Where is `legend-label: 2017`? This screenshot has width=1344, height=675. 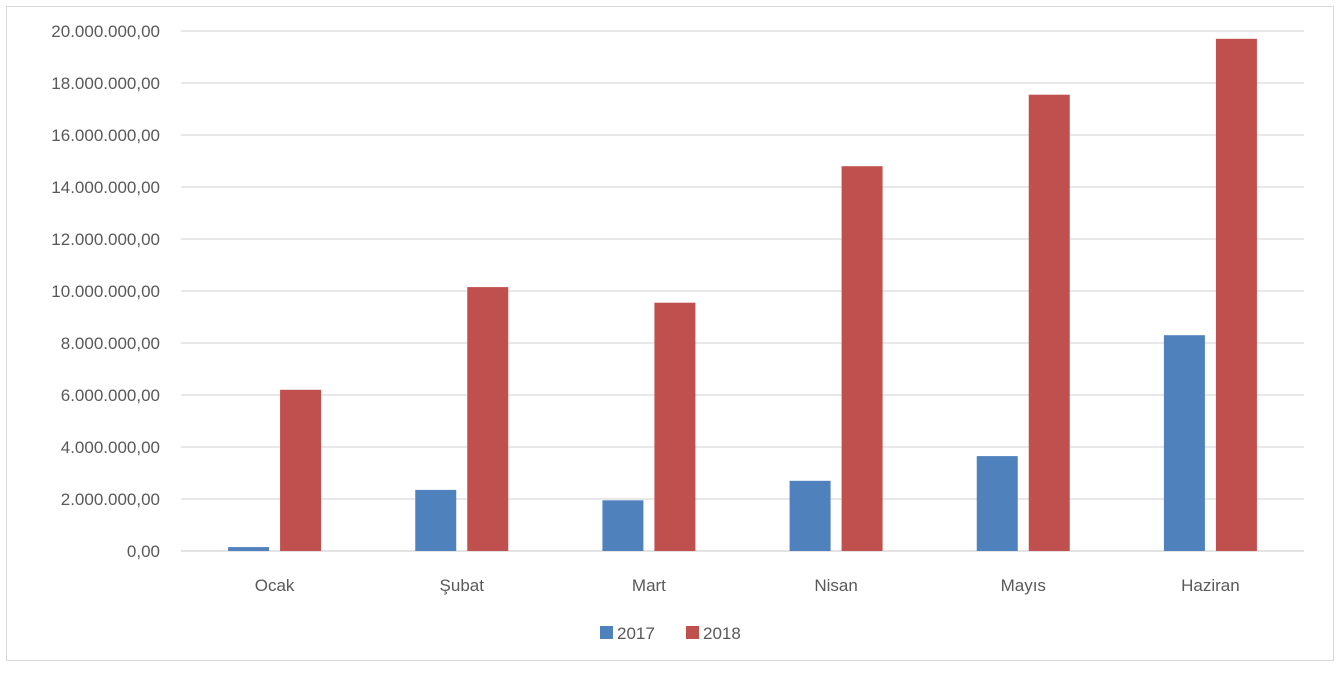 legend-label: 2017 is located at coordinates (636, 633).